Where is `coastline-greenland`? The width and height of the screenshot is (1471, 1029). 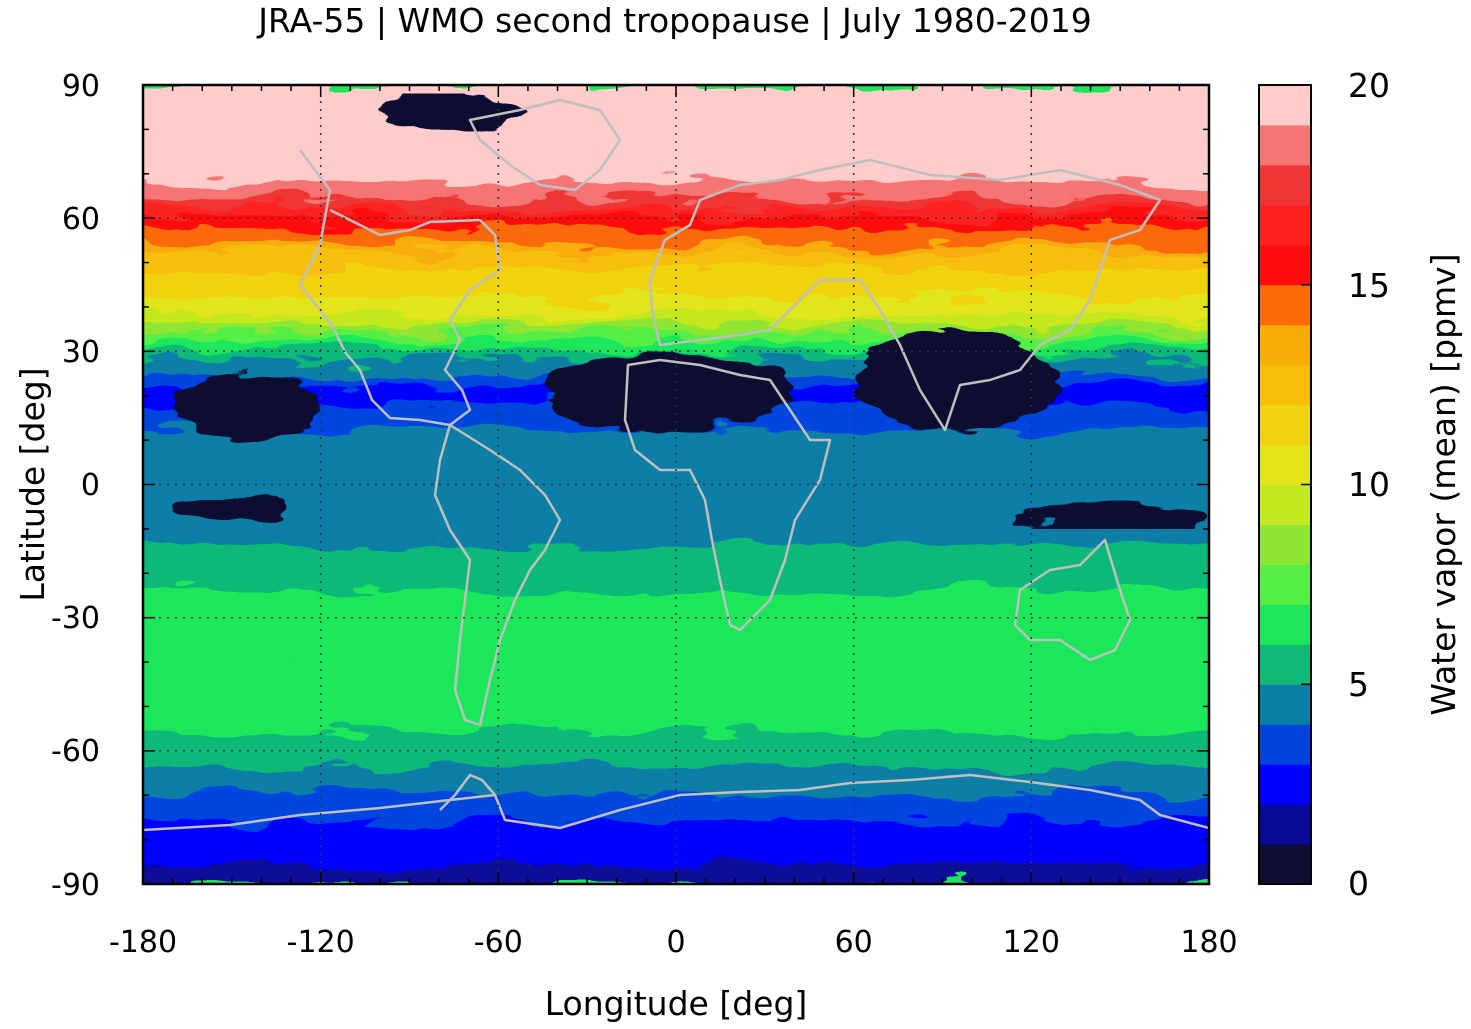 coastline-greenland is located at coordinates (545, 145).